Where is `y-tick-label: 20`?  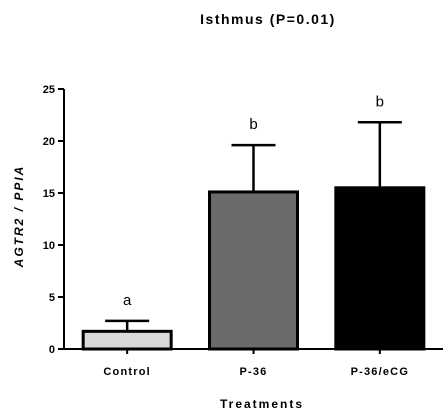
y-tick-label: 20 is located at coordinates (49, 142).